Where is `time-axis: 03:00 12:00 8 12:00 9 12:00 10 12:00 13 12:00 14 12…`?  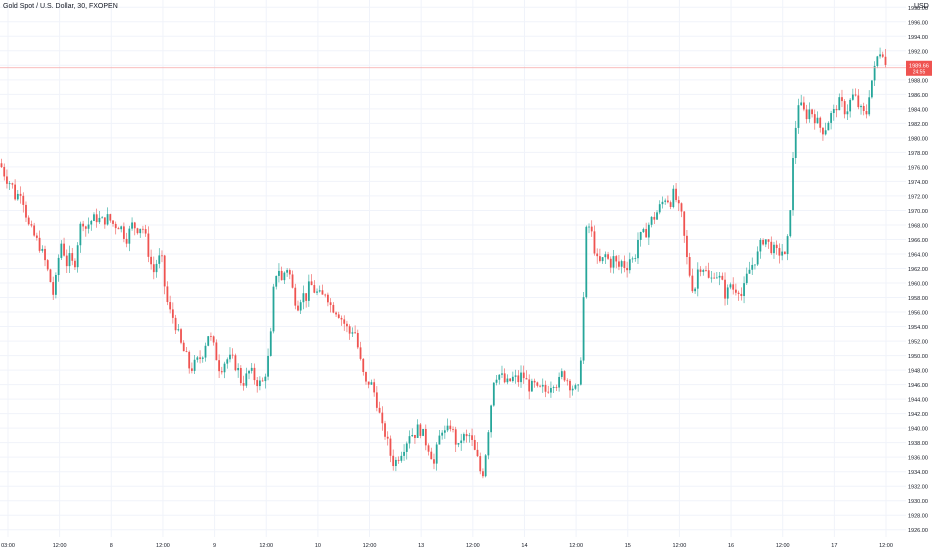 time-axis: 03:00 12:00 8 12:00 9 12:00 10 12:00 13 12:00 14 12… is located at coordinates (453, 543).